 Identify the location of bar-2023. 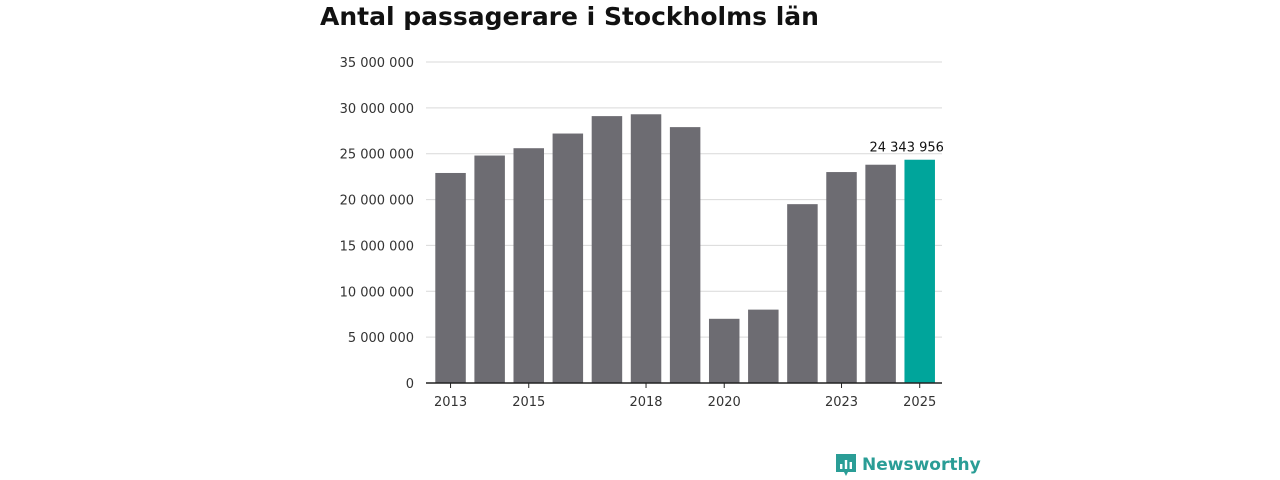
(841, 277).